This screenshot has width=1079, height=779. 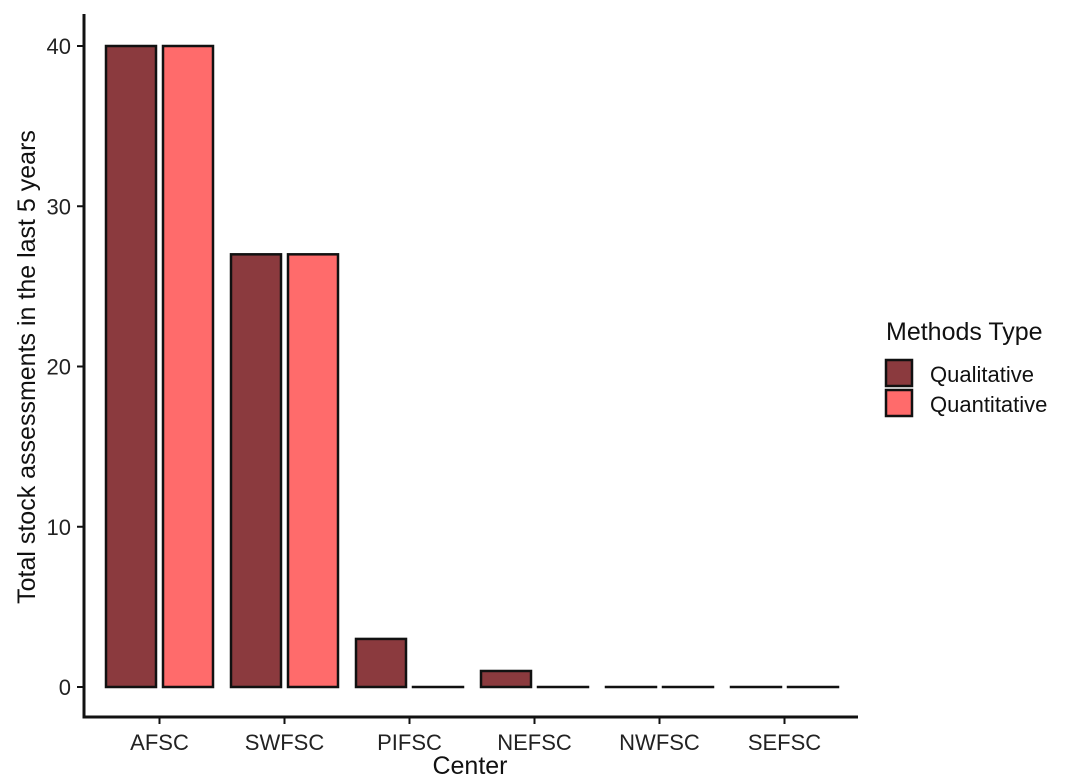 I want to click on bar-swfsc-quantitative, so click(x=313, y=471).